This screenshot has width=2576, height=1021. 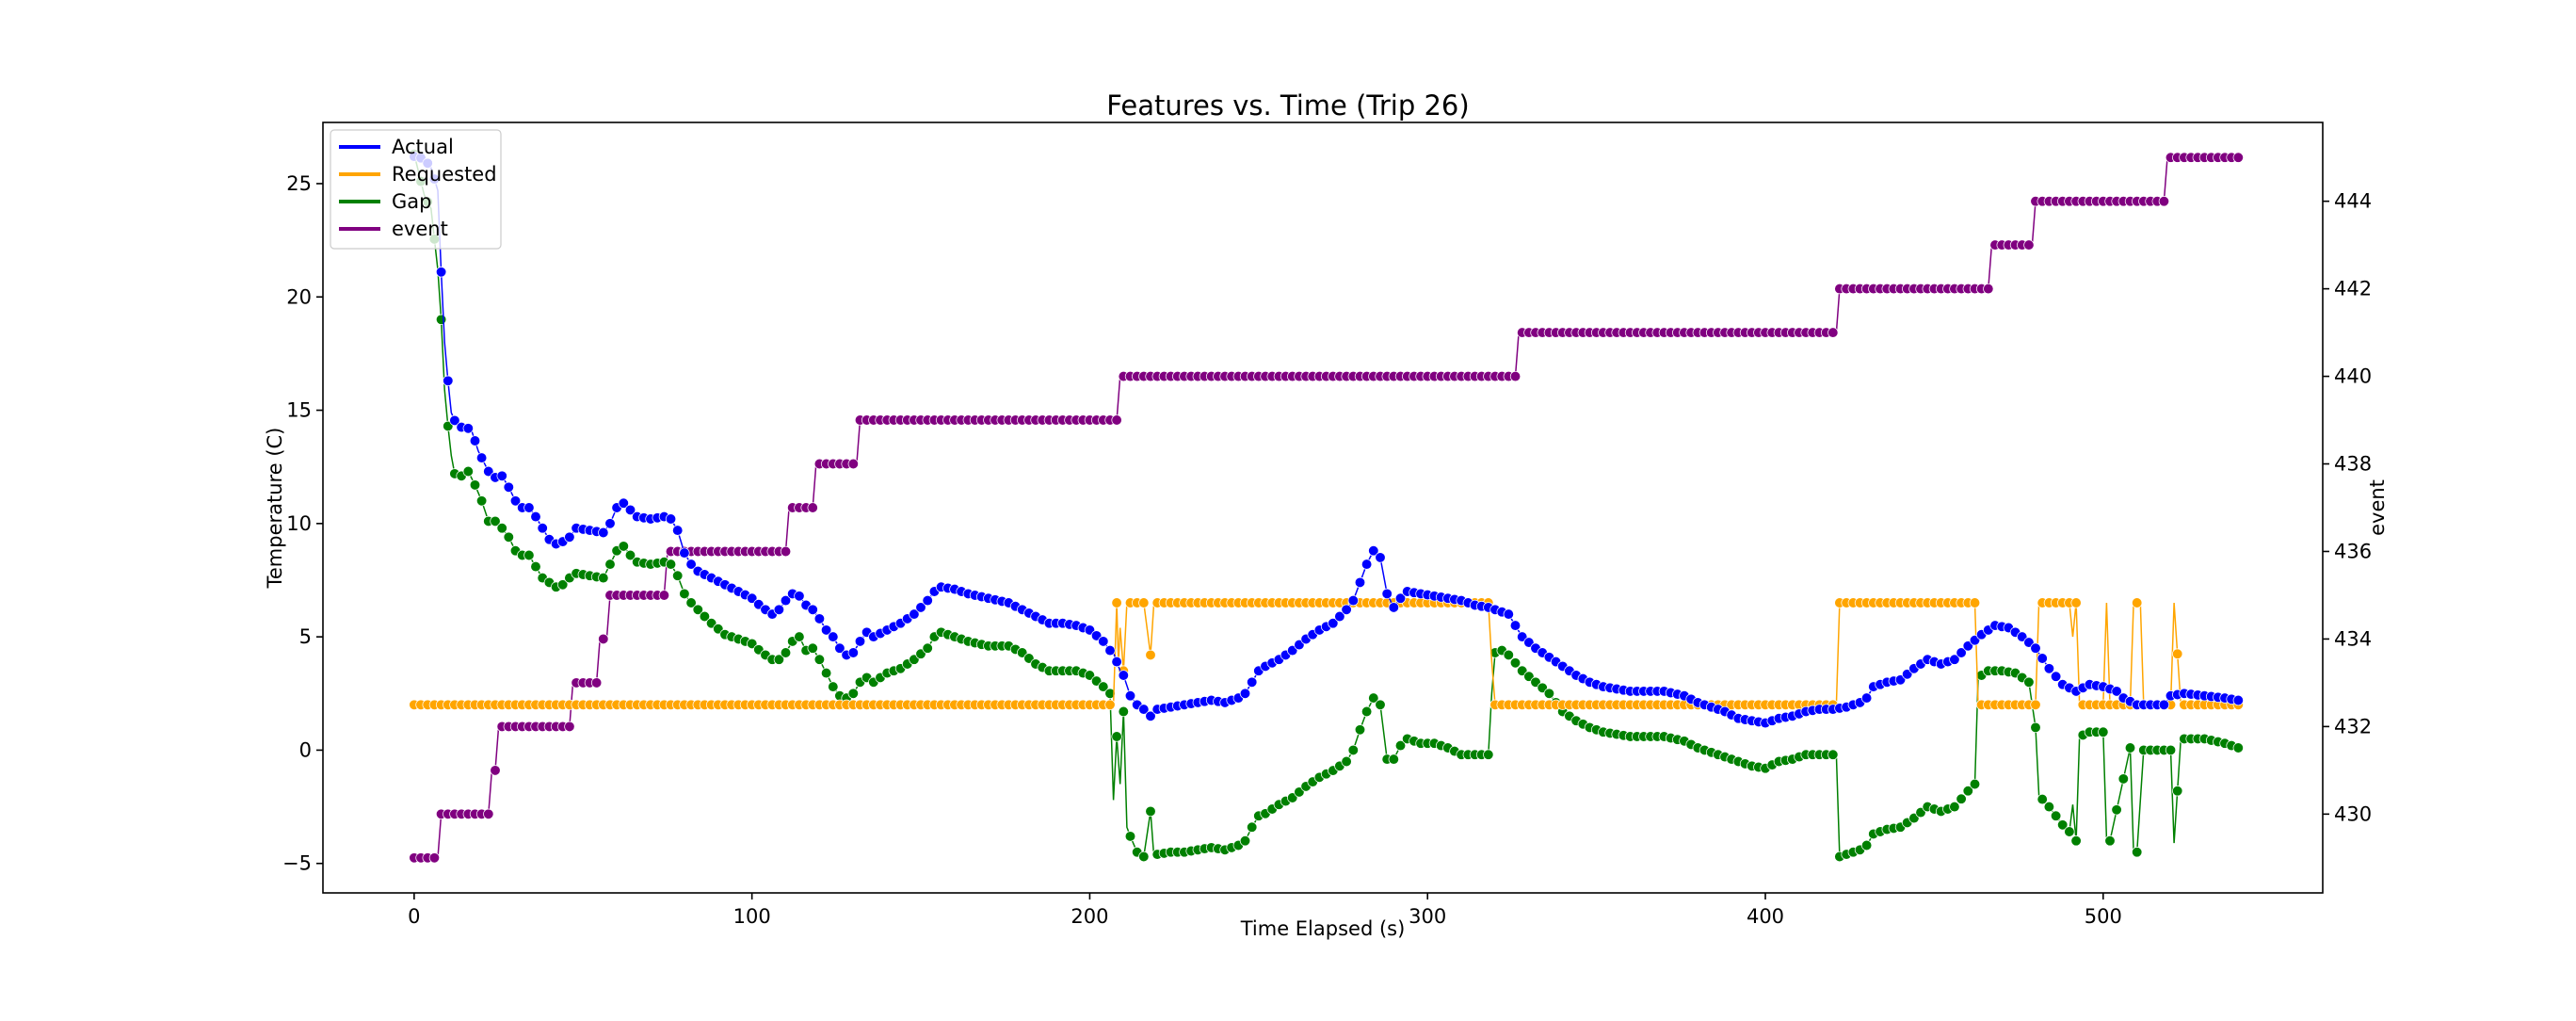 I want to click on legend-label-requested: Requested, so click(x=444, y=174).